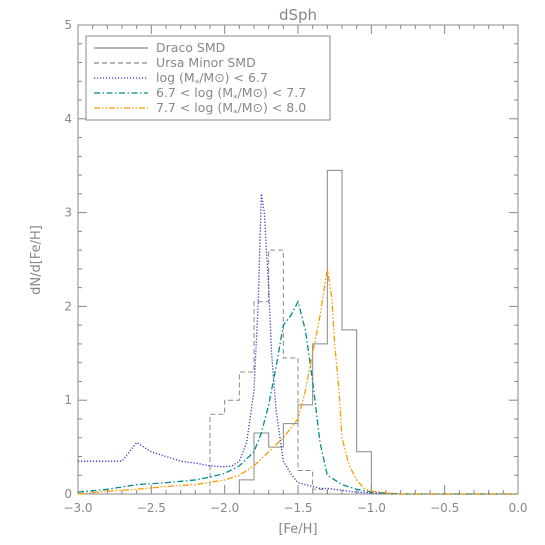  What do you see at coordinates (206, 62) in the screenshot?
I see `legend-label: Ursa Minor SMD` at bounding box center [206, 62].